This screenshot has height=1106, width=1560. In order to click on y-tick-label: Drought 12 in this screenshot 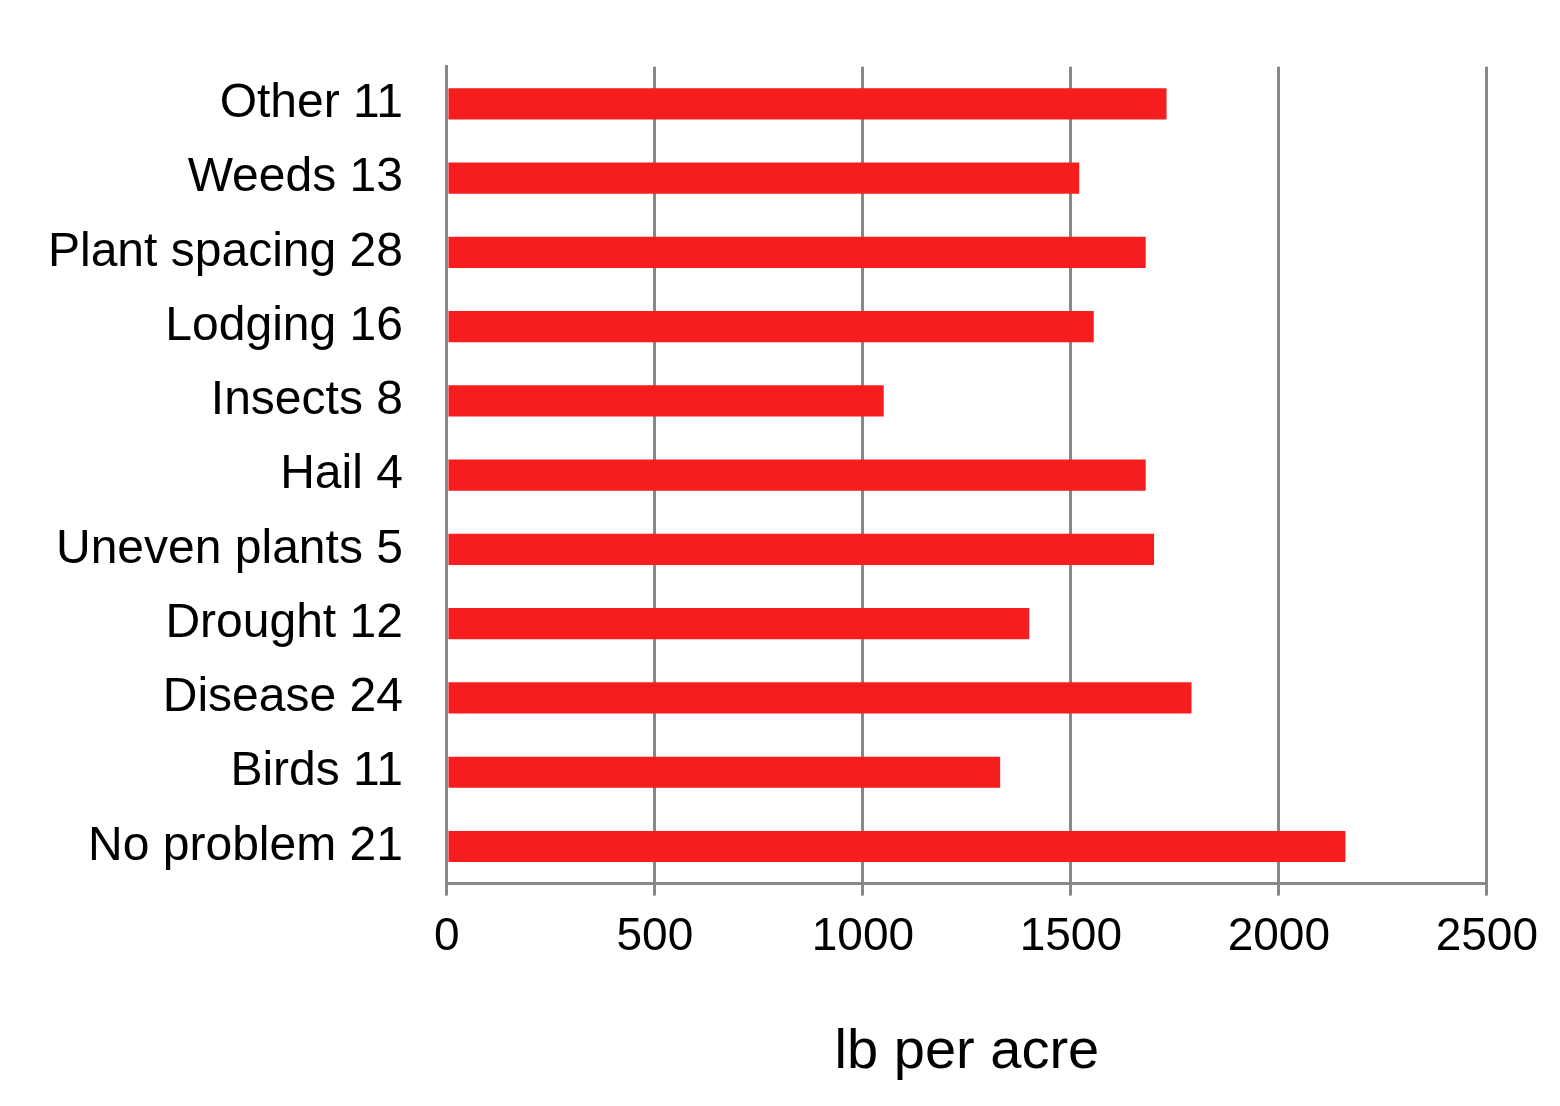, I will do `click(284, 620)`.